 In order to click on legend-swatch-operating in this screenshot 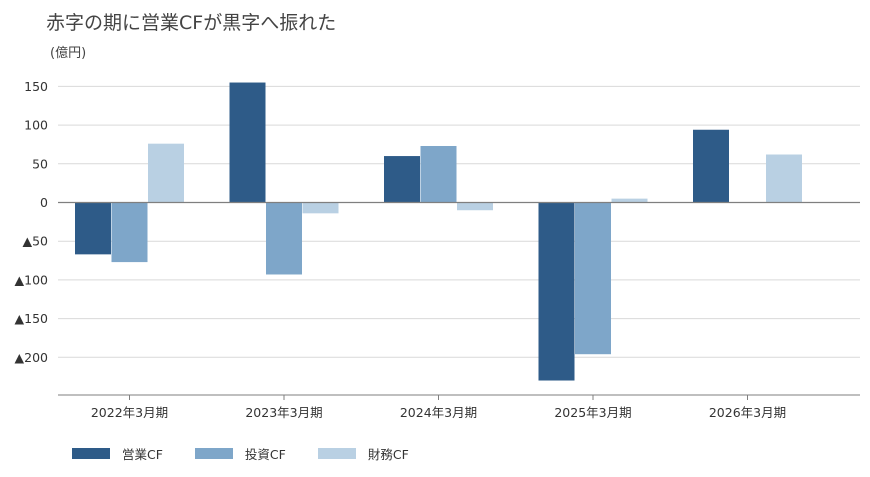, I will do `click(91, 453)`.